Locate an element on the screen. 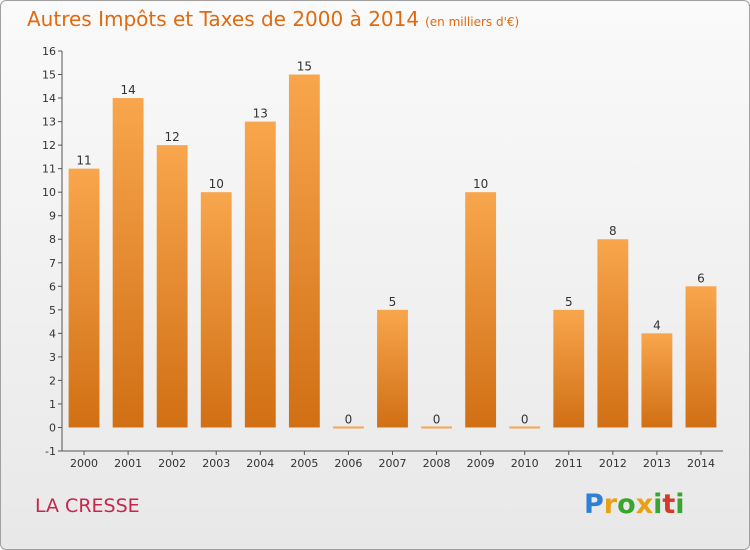 The image size is (750, 550). chart-title-unit: (en milliers d'€) is located at coordinates (472, 22).